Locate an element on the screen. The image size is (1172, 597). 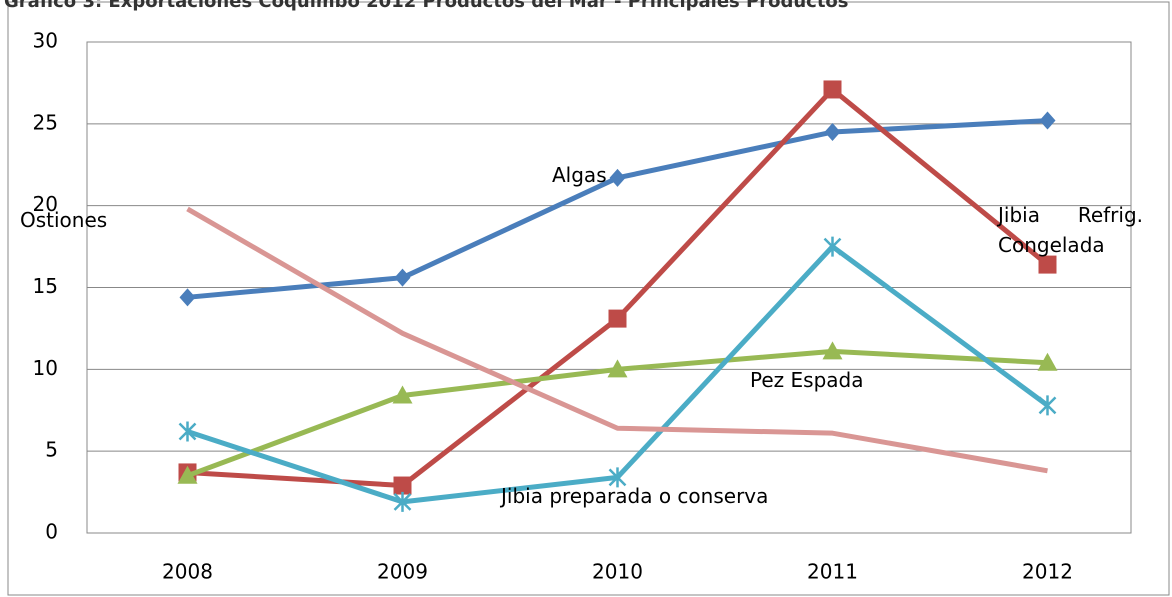
series-label: Jibia preparada o conserva is located at coordinates (635, 496).